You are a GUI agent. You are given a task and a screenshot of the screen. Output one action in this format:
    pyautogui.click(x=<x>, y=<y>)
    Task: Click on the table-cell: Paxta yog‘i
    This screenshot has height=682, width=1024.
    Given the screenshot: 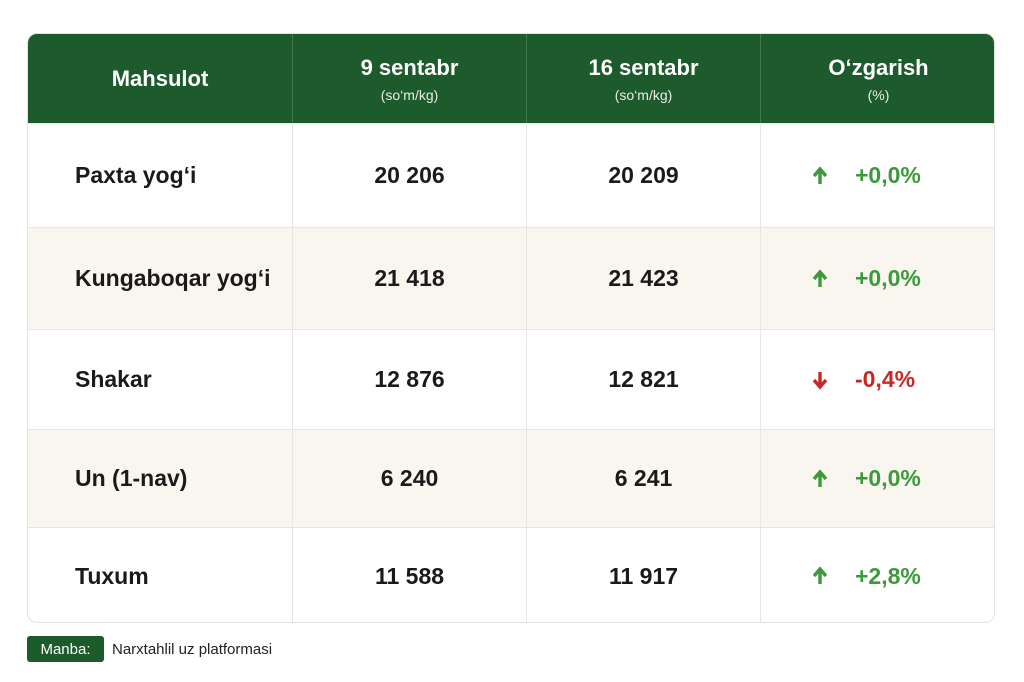 What is the action you would take?
    pyautogui.click(x=160, y=175)
    